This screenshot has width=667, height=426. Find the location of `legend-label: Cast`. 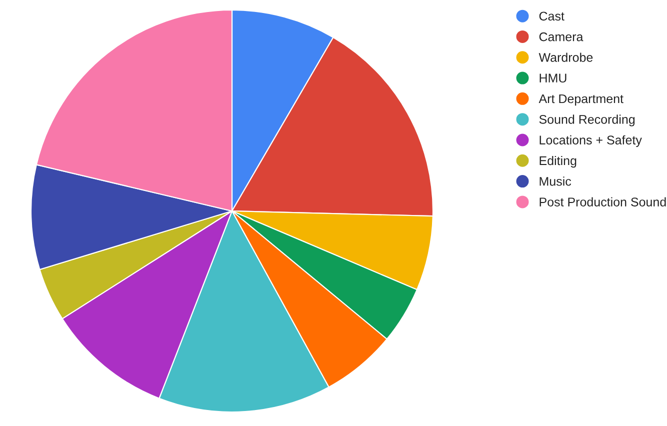

legend-label: Cast is located at coordinates (551, 16).